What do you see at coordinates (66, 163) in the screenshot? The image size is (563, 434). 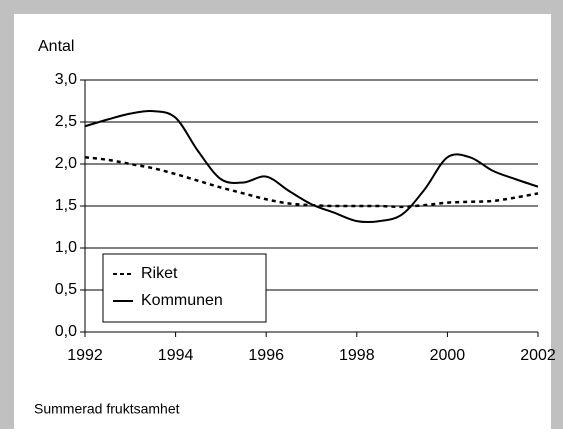 I see `y-tick-label: 2,0` at bounding box center [66, 163].